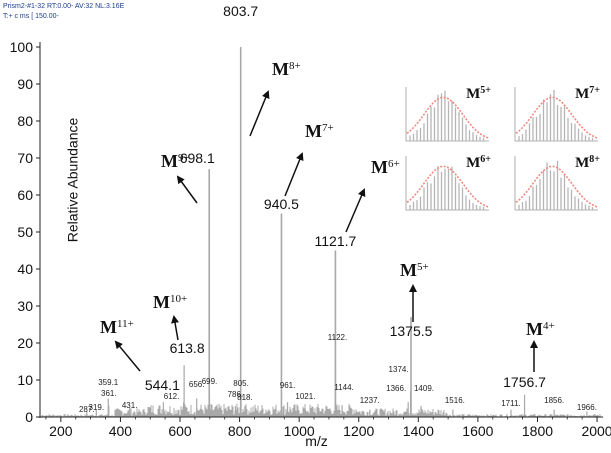  What do you see at coordinates (25, 306) in the screenshot?
I see `y-tick-label: 30` at bounding box center [25, 306].